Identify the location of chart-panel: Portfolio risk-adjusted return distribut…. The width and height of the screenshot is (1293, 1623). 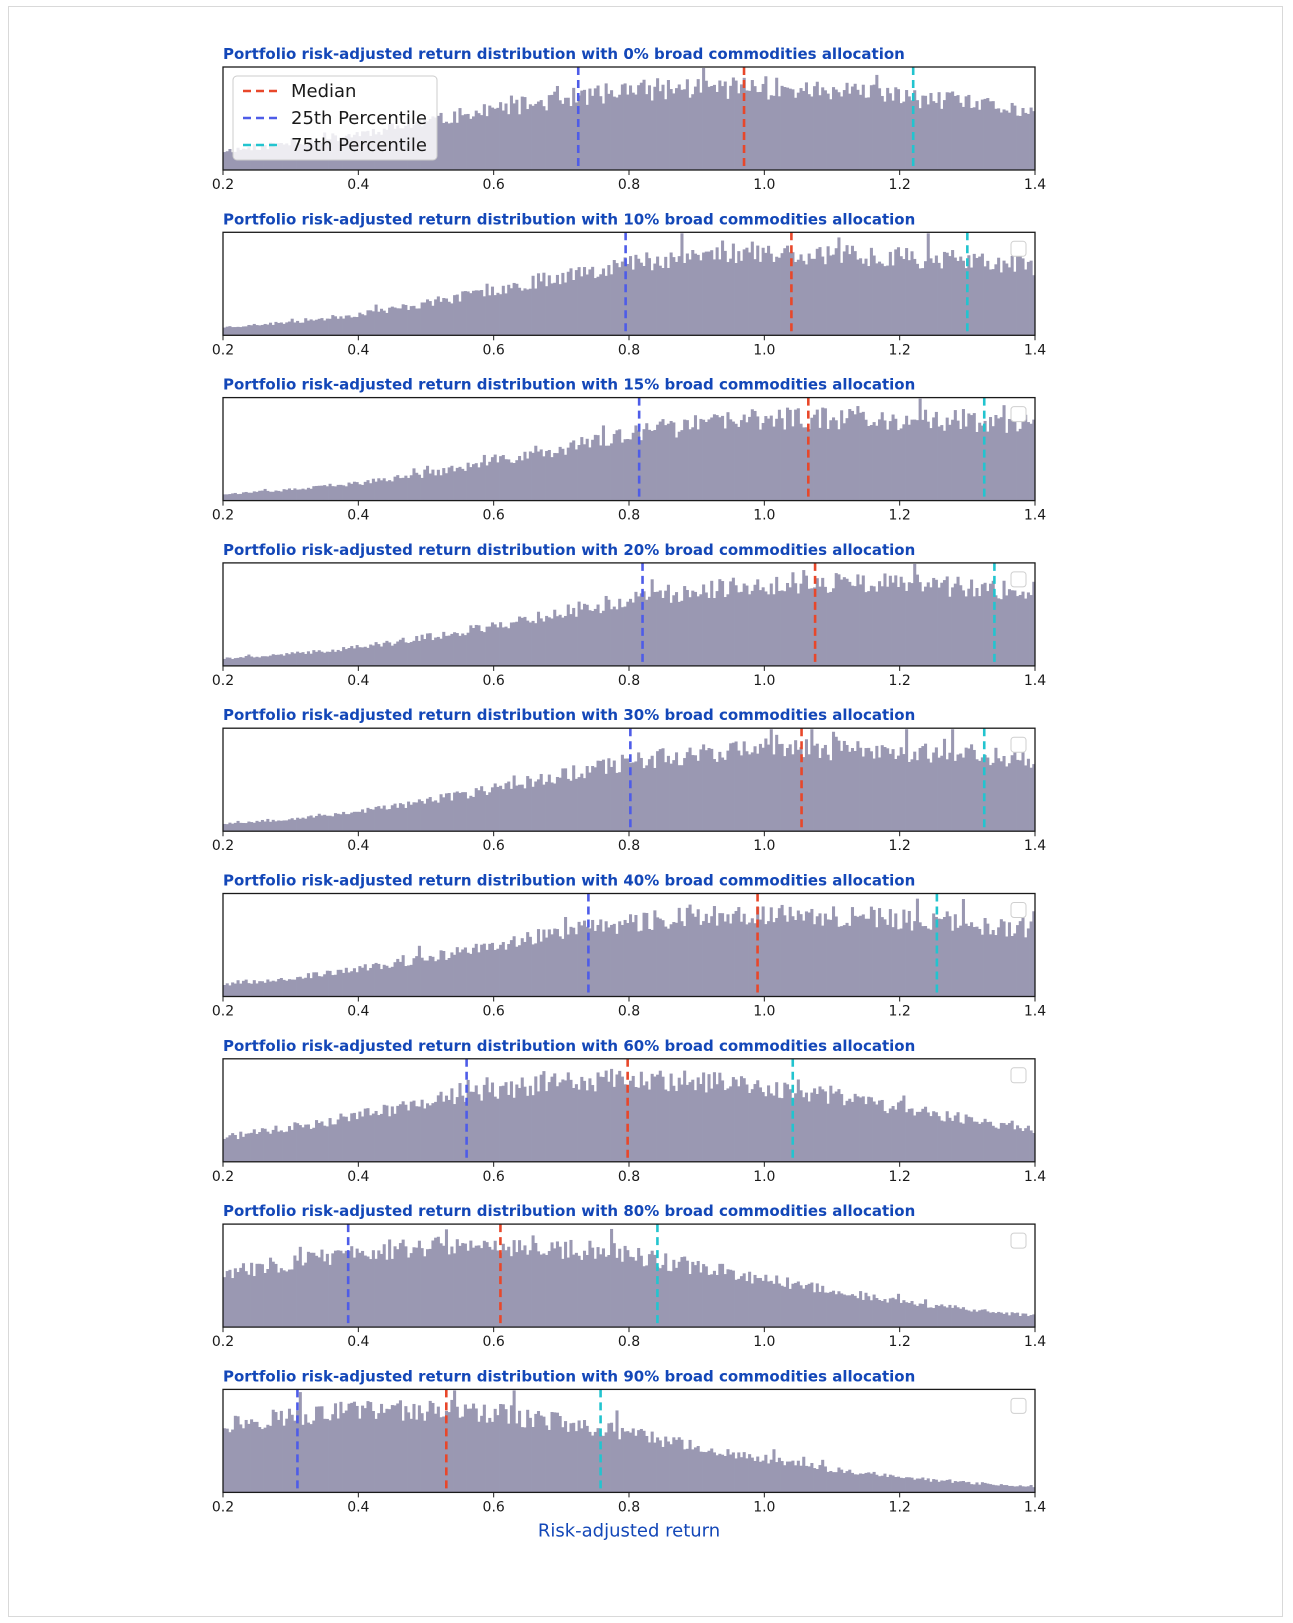
(629, 1276).